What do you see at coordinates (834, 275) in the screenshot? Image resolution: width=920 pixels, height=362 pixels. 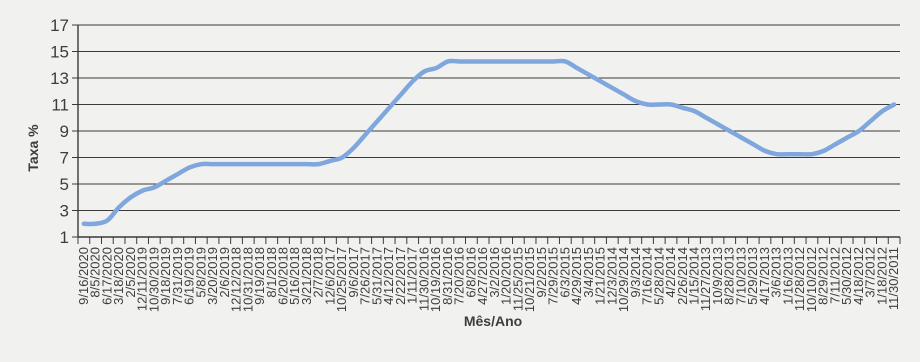 I see `x-tick-label: 7/11/2012` at bounding box center [834, 275].